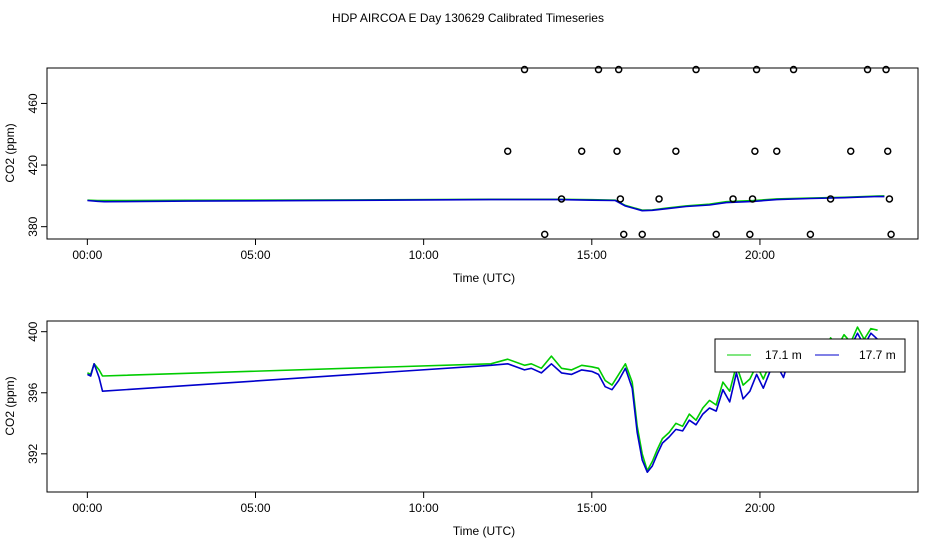 Image resolution: width=936 pixels, height=540 pixels. What do you see at coordinates (783, 355) in the screenshot?
I see `legend-label-17-1m: 17.1 m` at bounding box center [783, 355].